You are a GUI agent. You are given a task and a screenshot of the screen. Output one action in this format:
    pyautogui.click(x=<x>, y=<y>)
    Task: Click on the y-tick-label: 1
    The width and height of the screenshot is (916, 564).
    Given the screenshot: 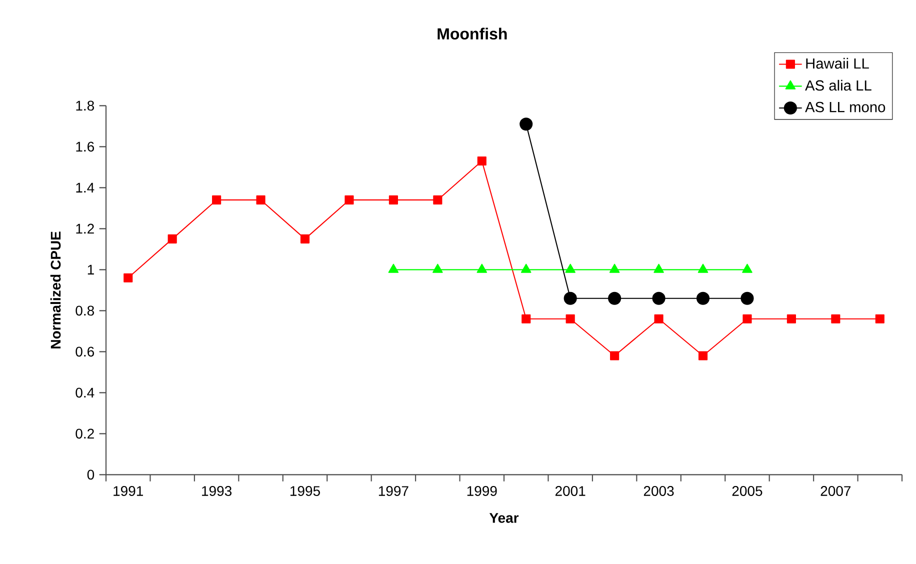 What is the action you would take?
    pyautogui.click(x=91, y=269)
    